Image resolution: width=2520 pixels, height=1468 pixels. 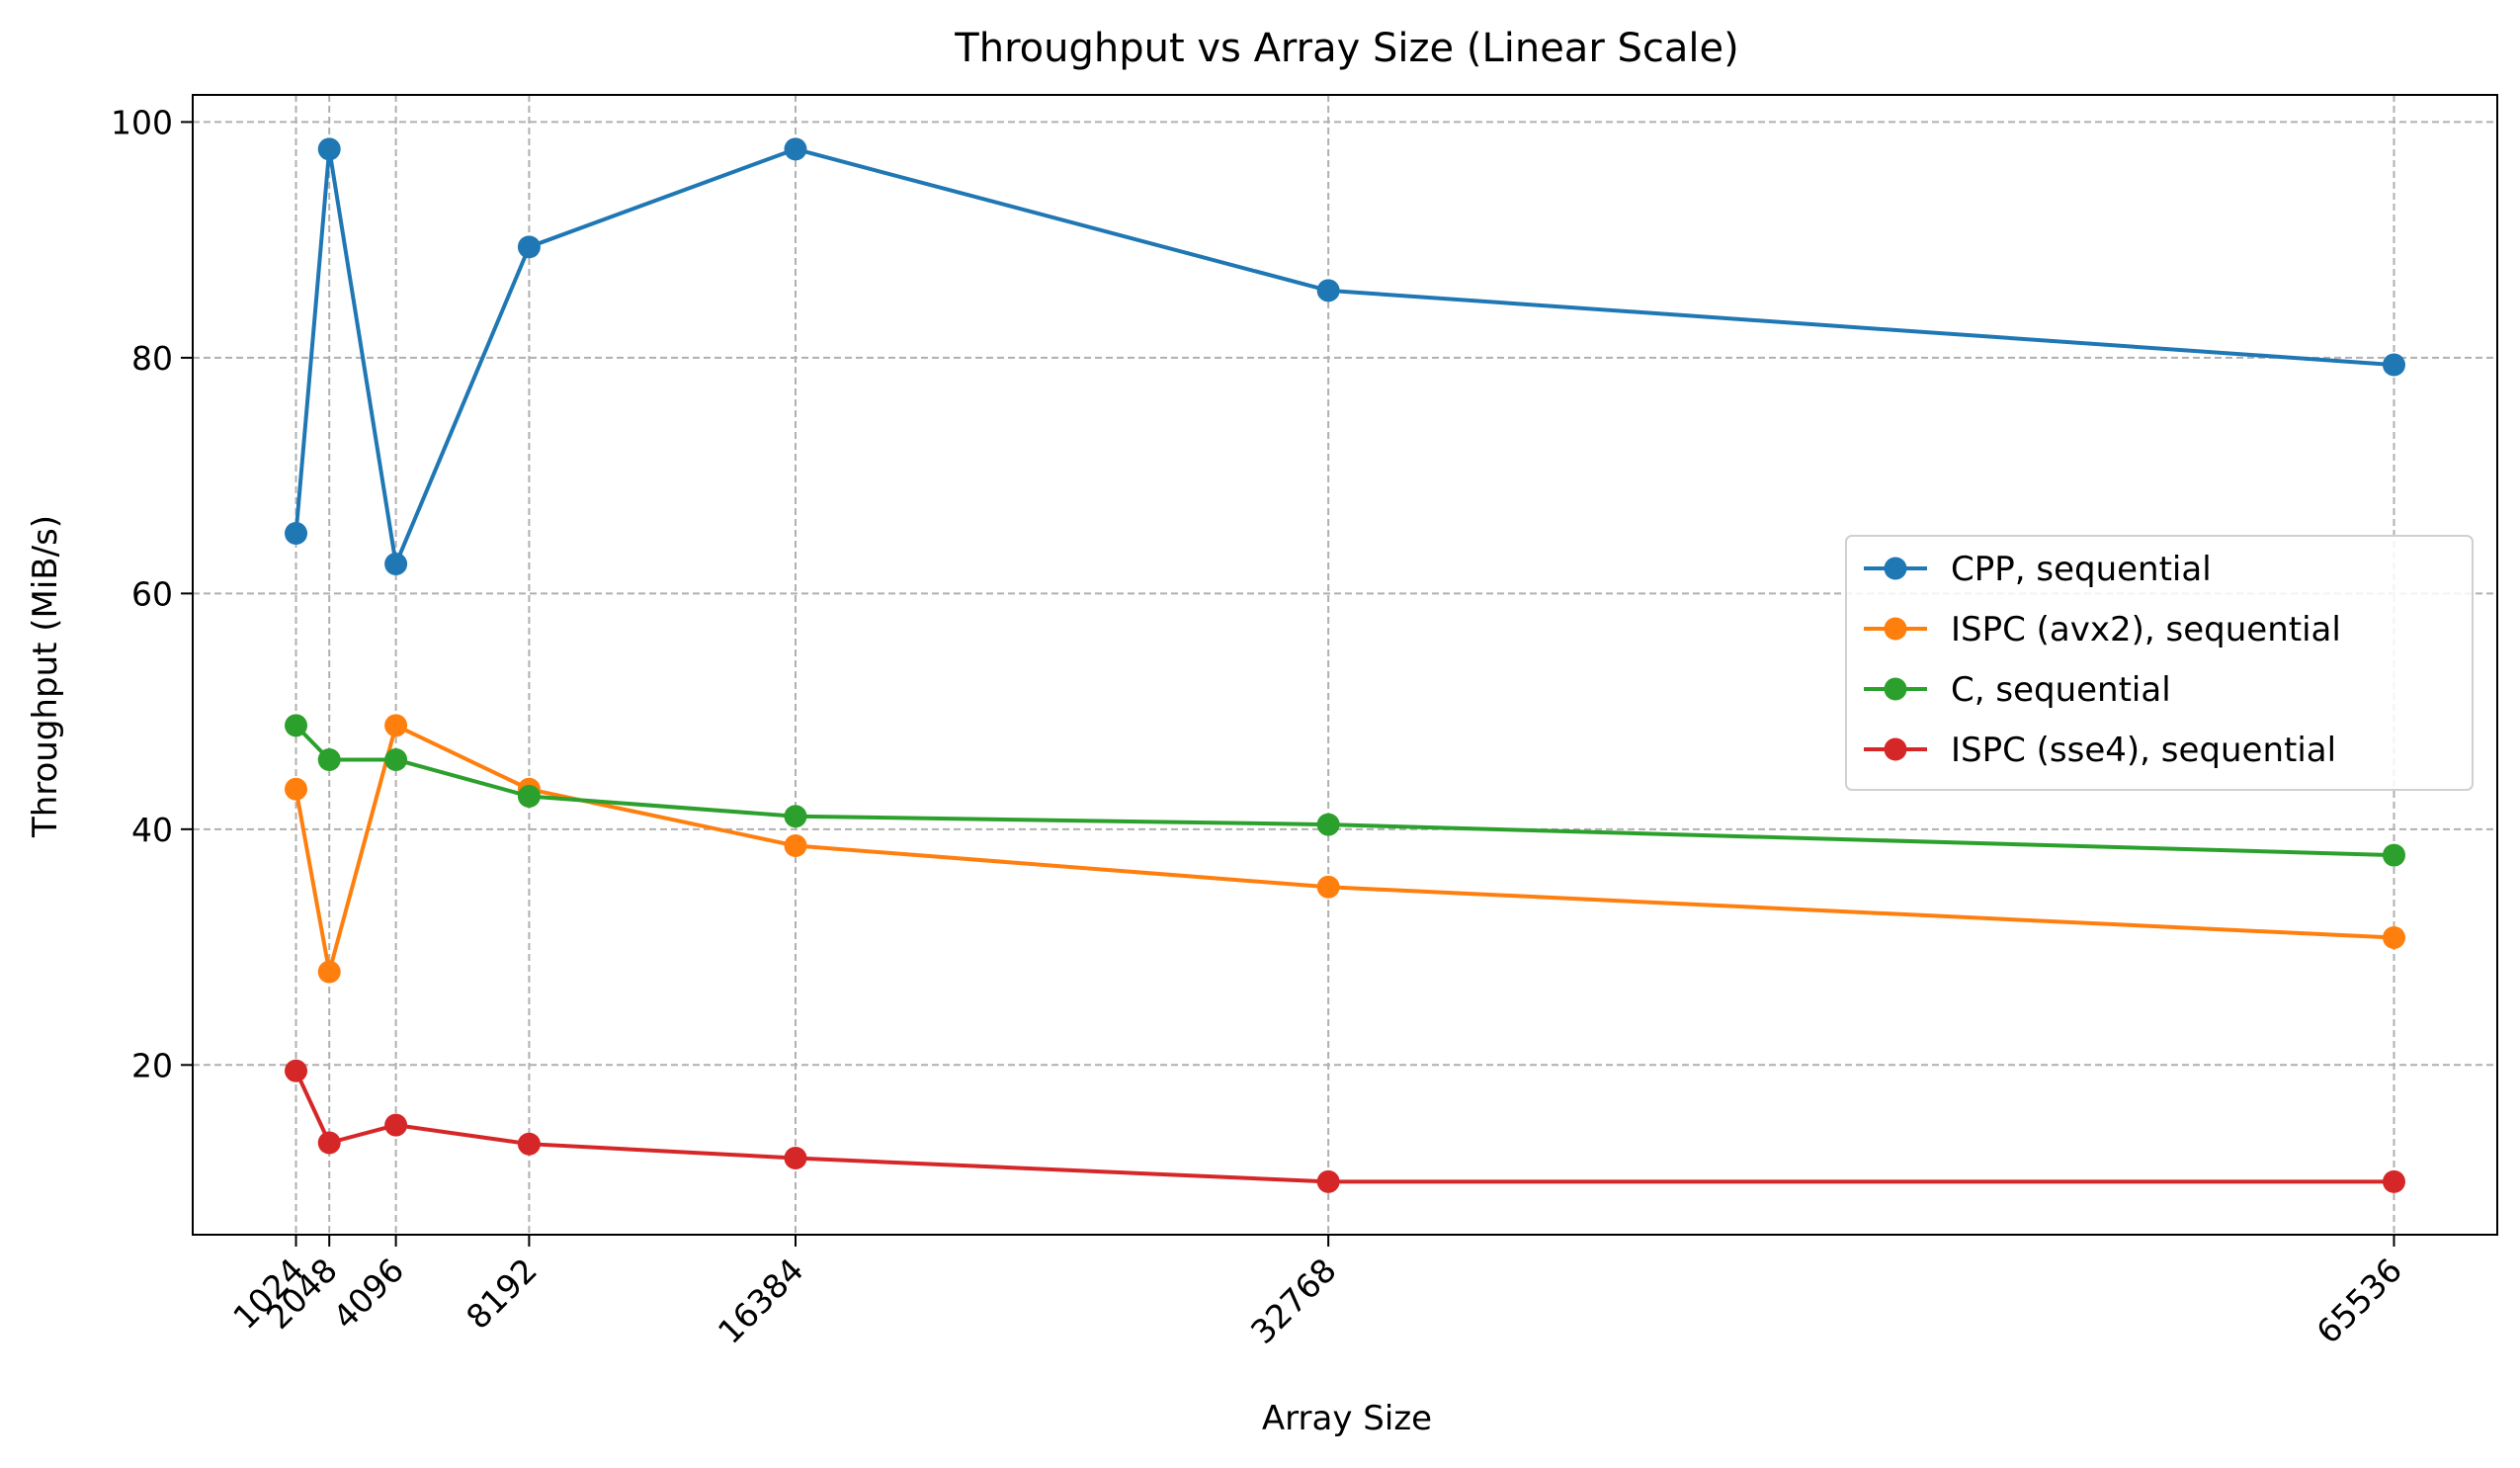 What do you see at coordinates (152, 359) in the screenshot?
I see `y-tick-label: 80` at bounding box center [152, 359].